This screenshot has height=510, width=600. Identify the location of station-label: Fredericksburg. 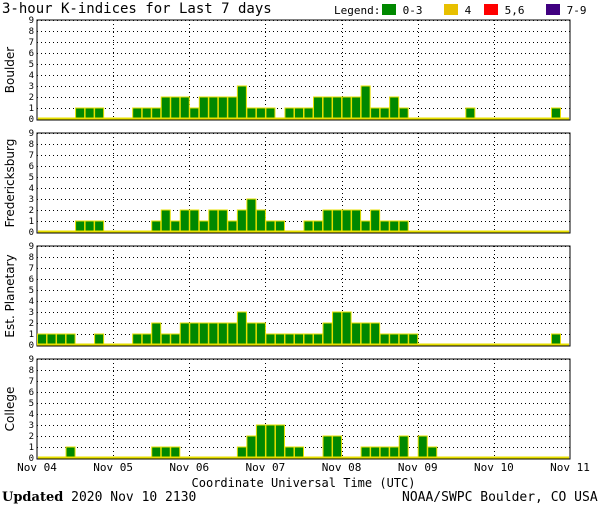
(10, 183).